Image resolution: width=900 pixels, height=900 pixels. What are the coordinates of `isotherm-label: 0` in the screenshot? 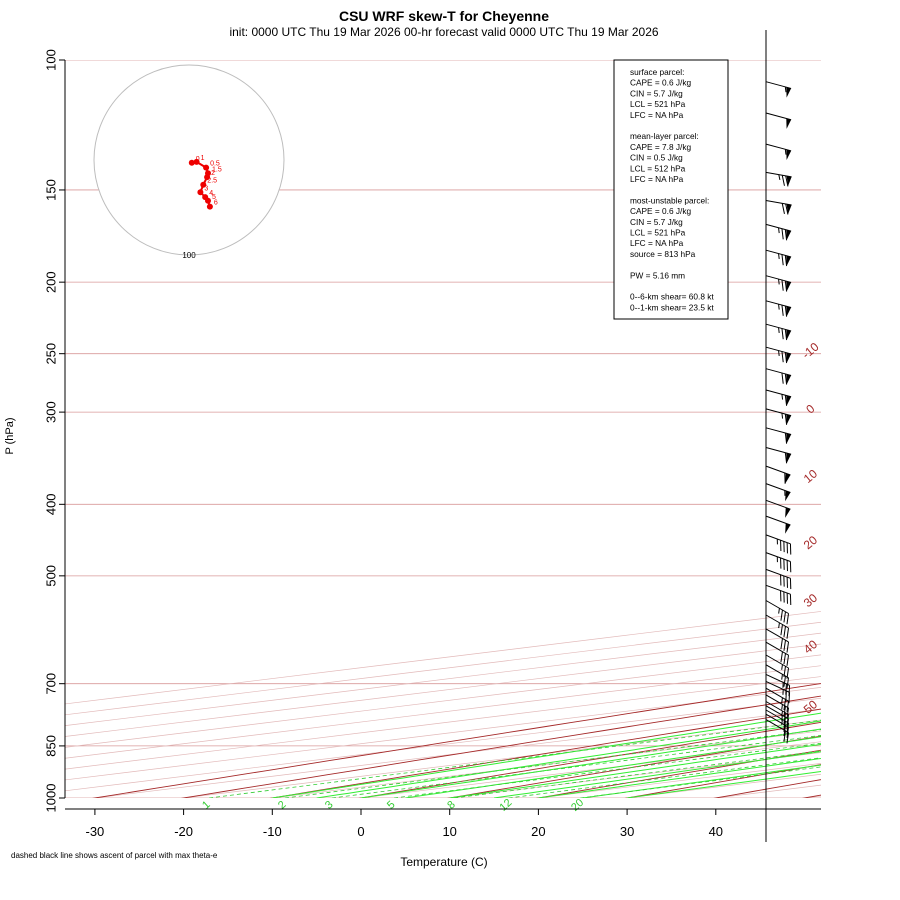 It's located at (810, 408).